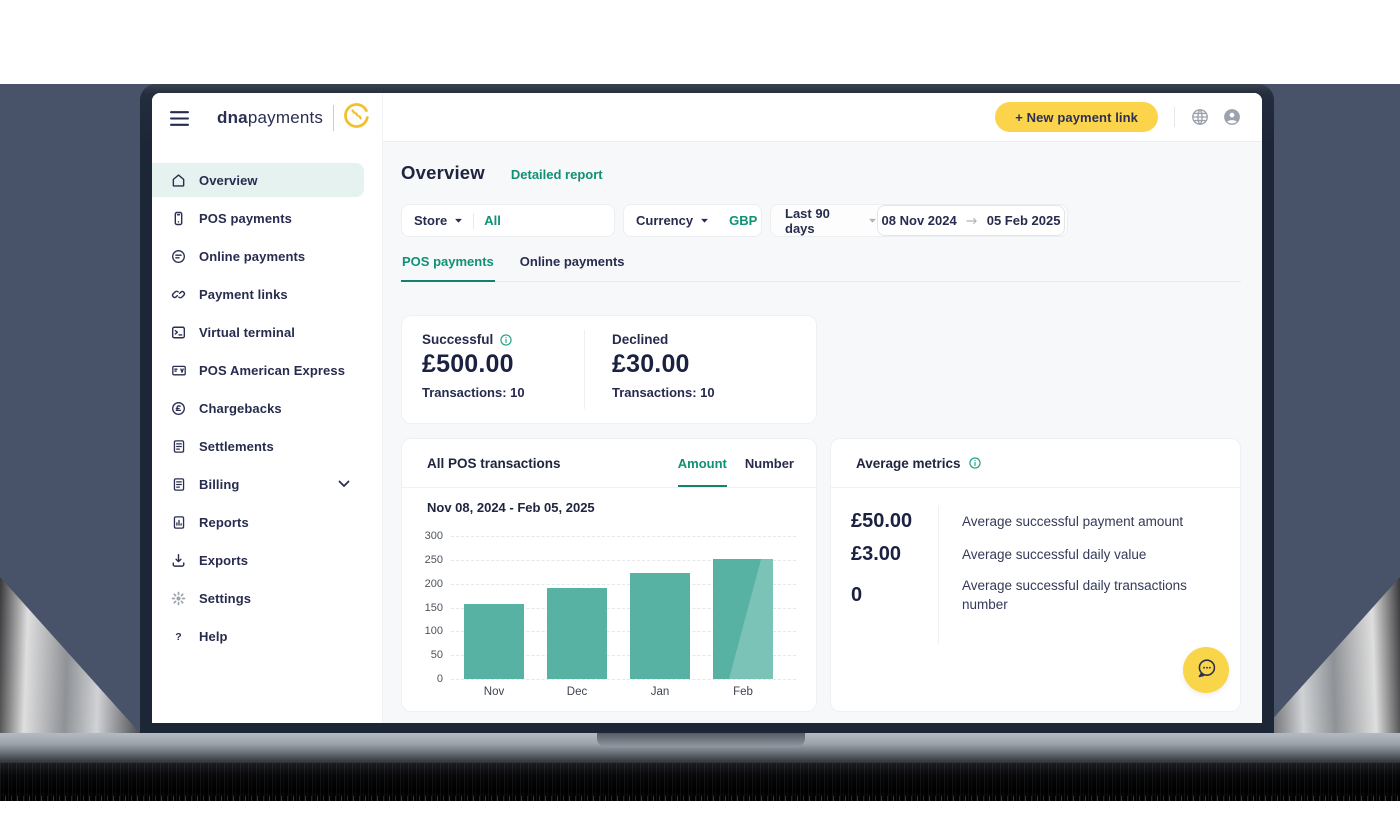  I want to click on sidebar-item-settlements: Settlements, so click(258, 446).